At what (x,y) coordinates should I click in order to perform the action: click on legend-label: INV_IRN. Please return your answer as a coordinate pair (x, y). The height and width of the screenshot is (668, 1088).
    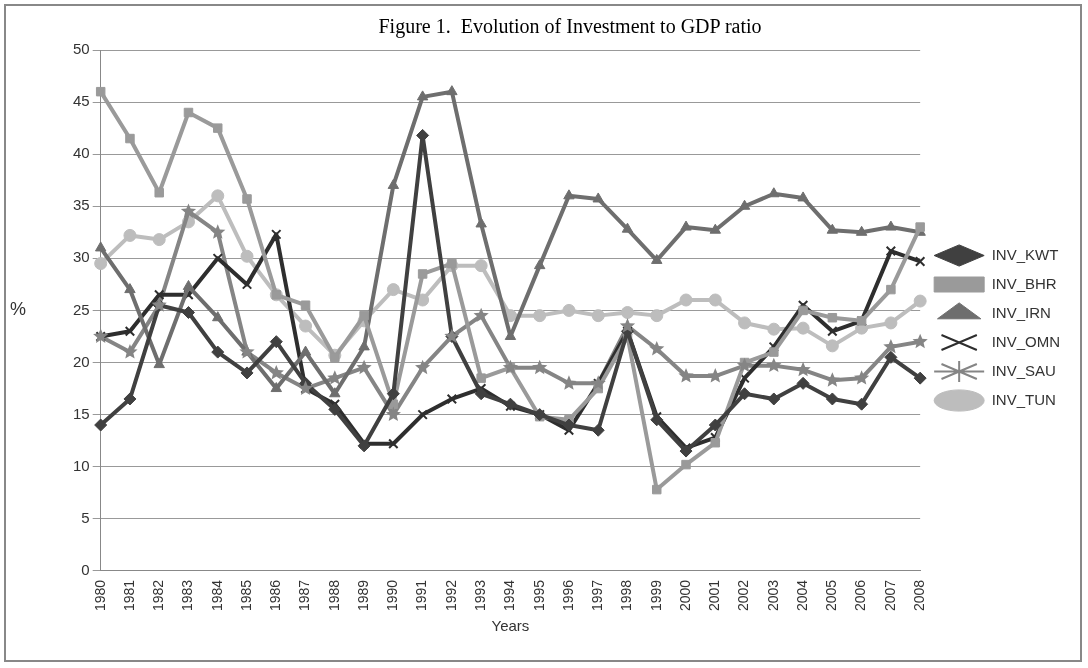
    Looking at the image, I should click on (1021, 312).